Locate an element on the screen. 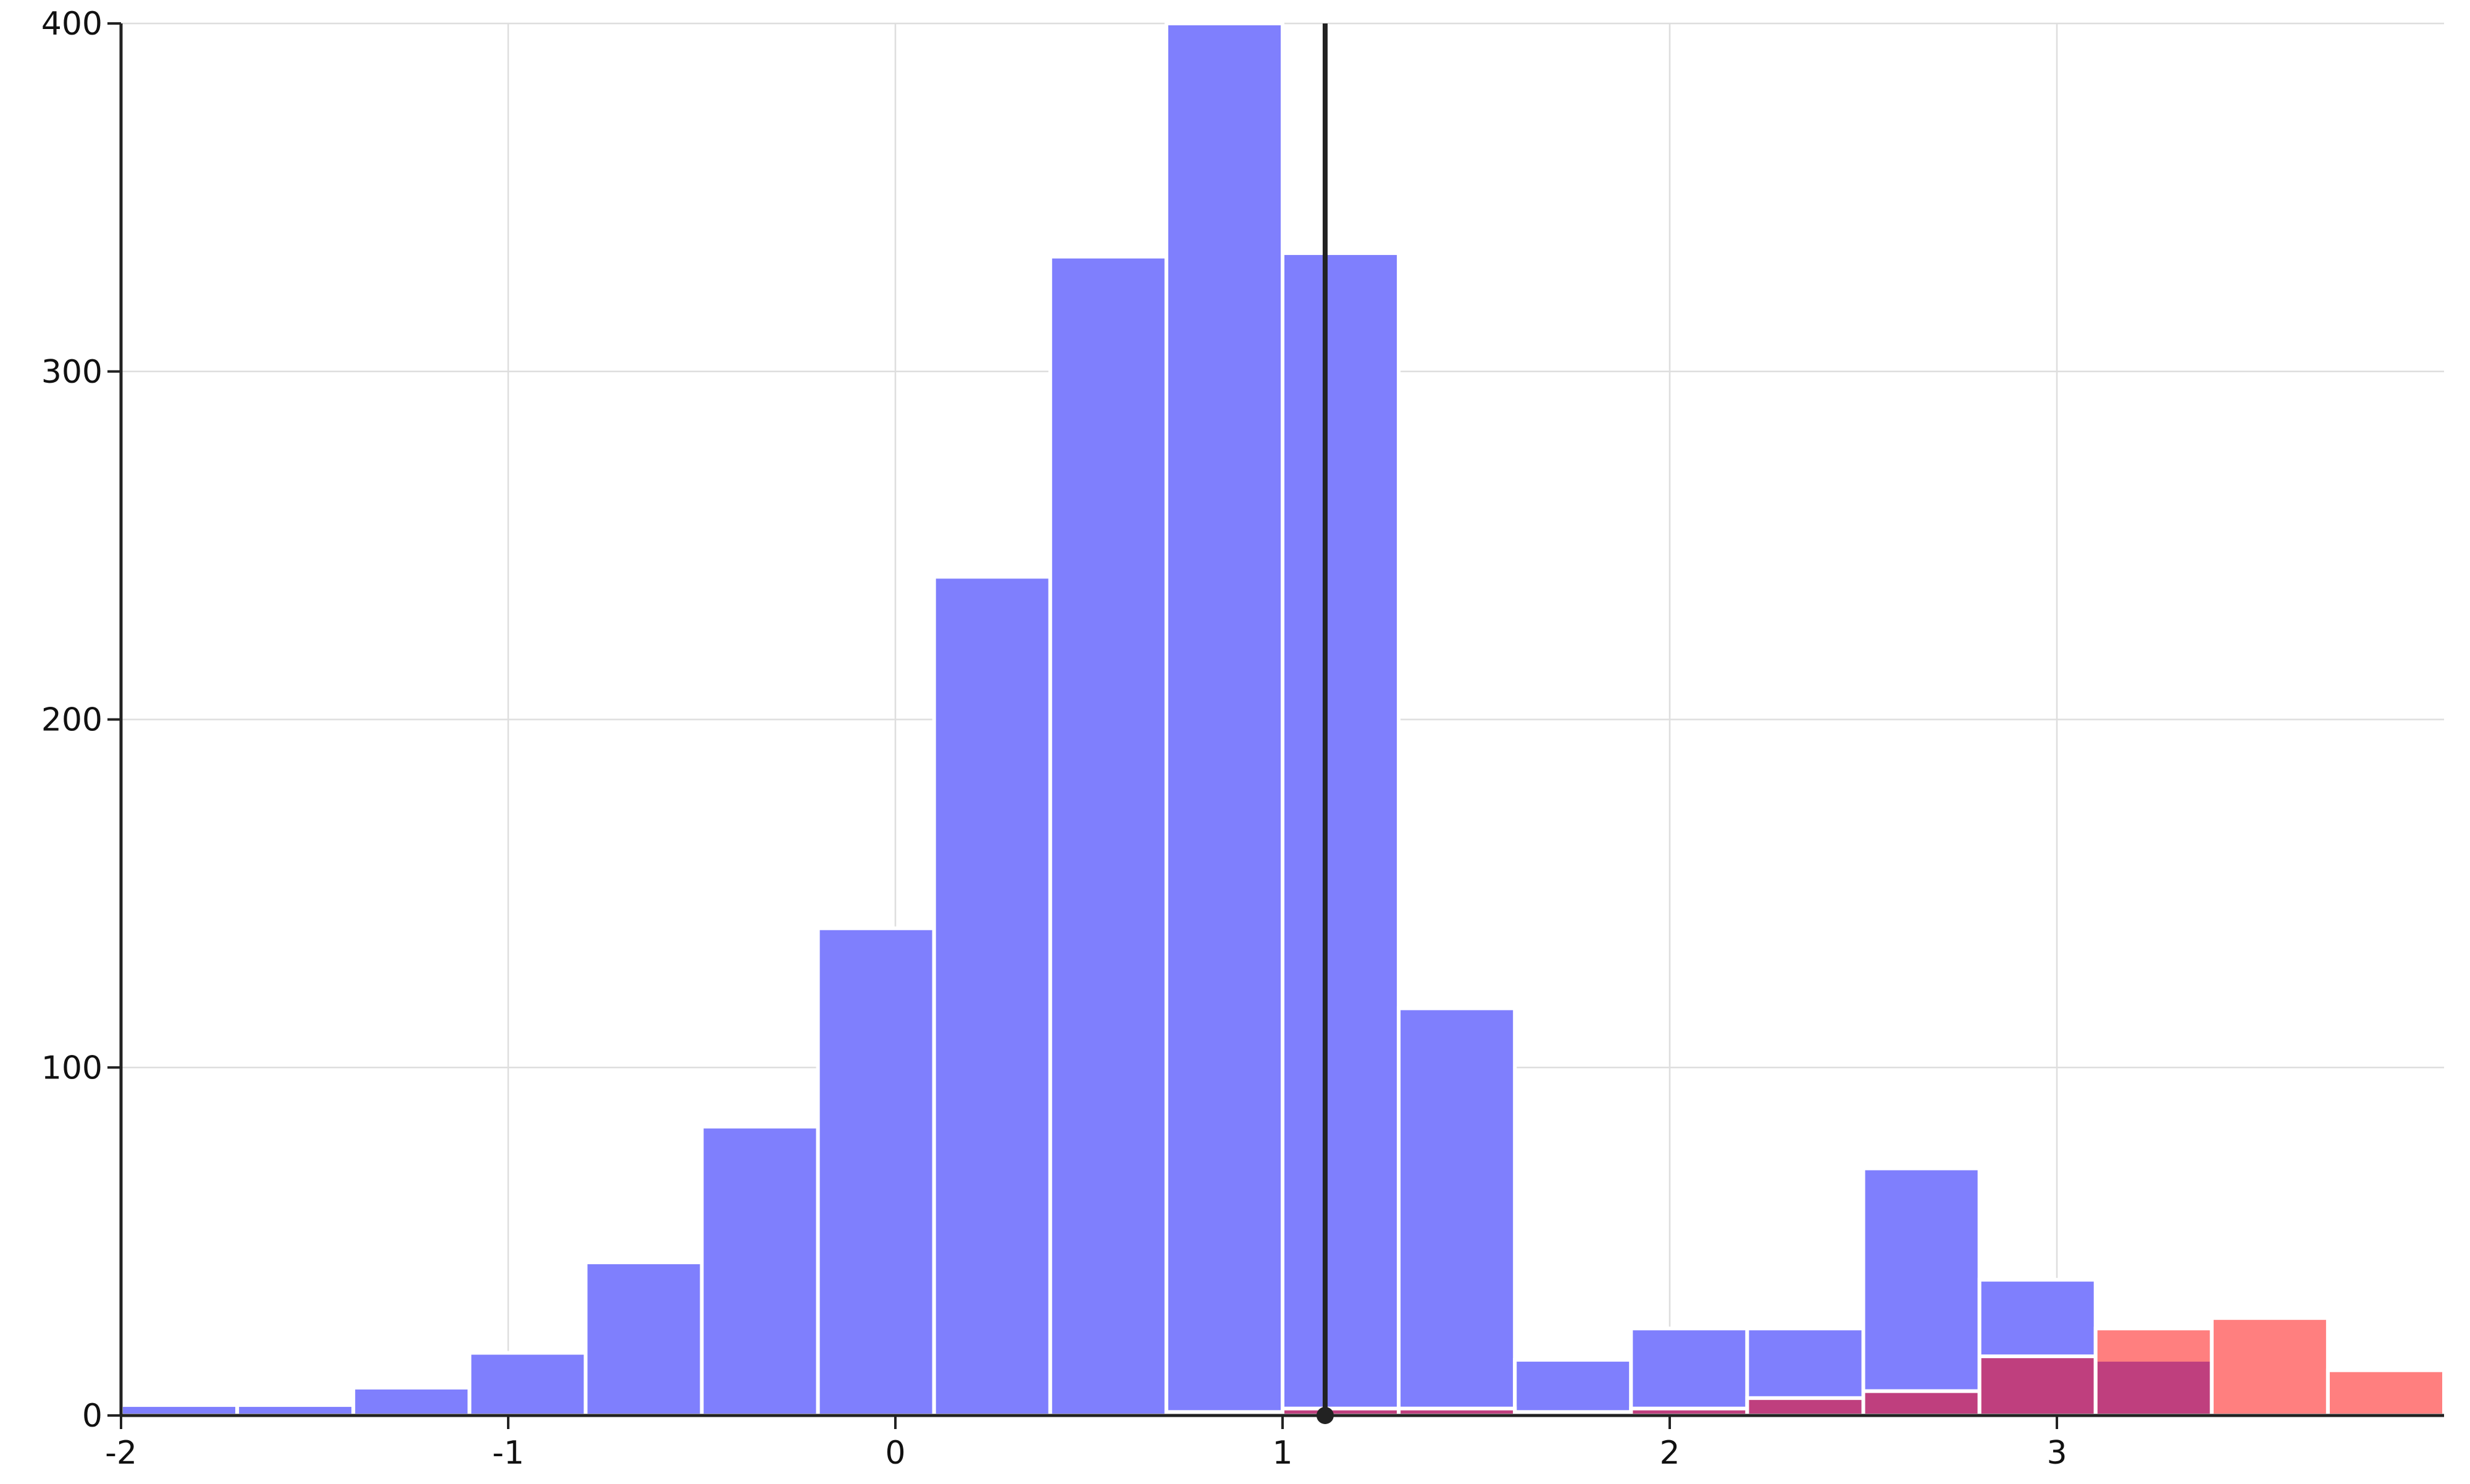 The image size is (2470, 1484). x-tick-label: 0 is located at coordinates (895, 1453).